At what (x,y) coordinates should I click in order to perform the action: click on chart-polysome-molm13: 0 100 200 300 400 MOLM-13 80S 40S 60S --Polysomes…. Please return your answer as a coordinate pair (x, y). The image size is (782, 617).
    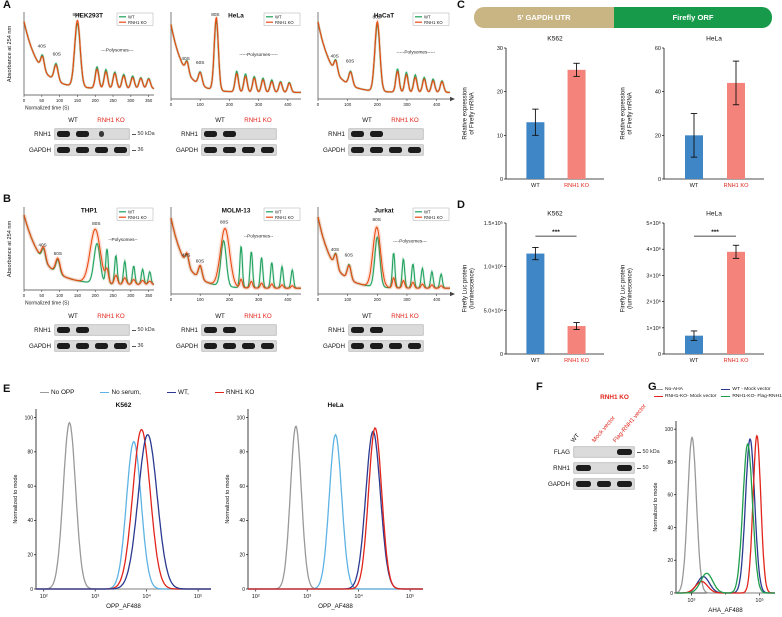
    Looking at the image, I should click on (234, 257).